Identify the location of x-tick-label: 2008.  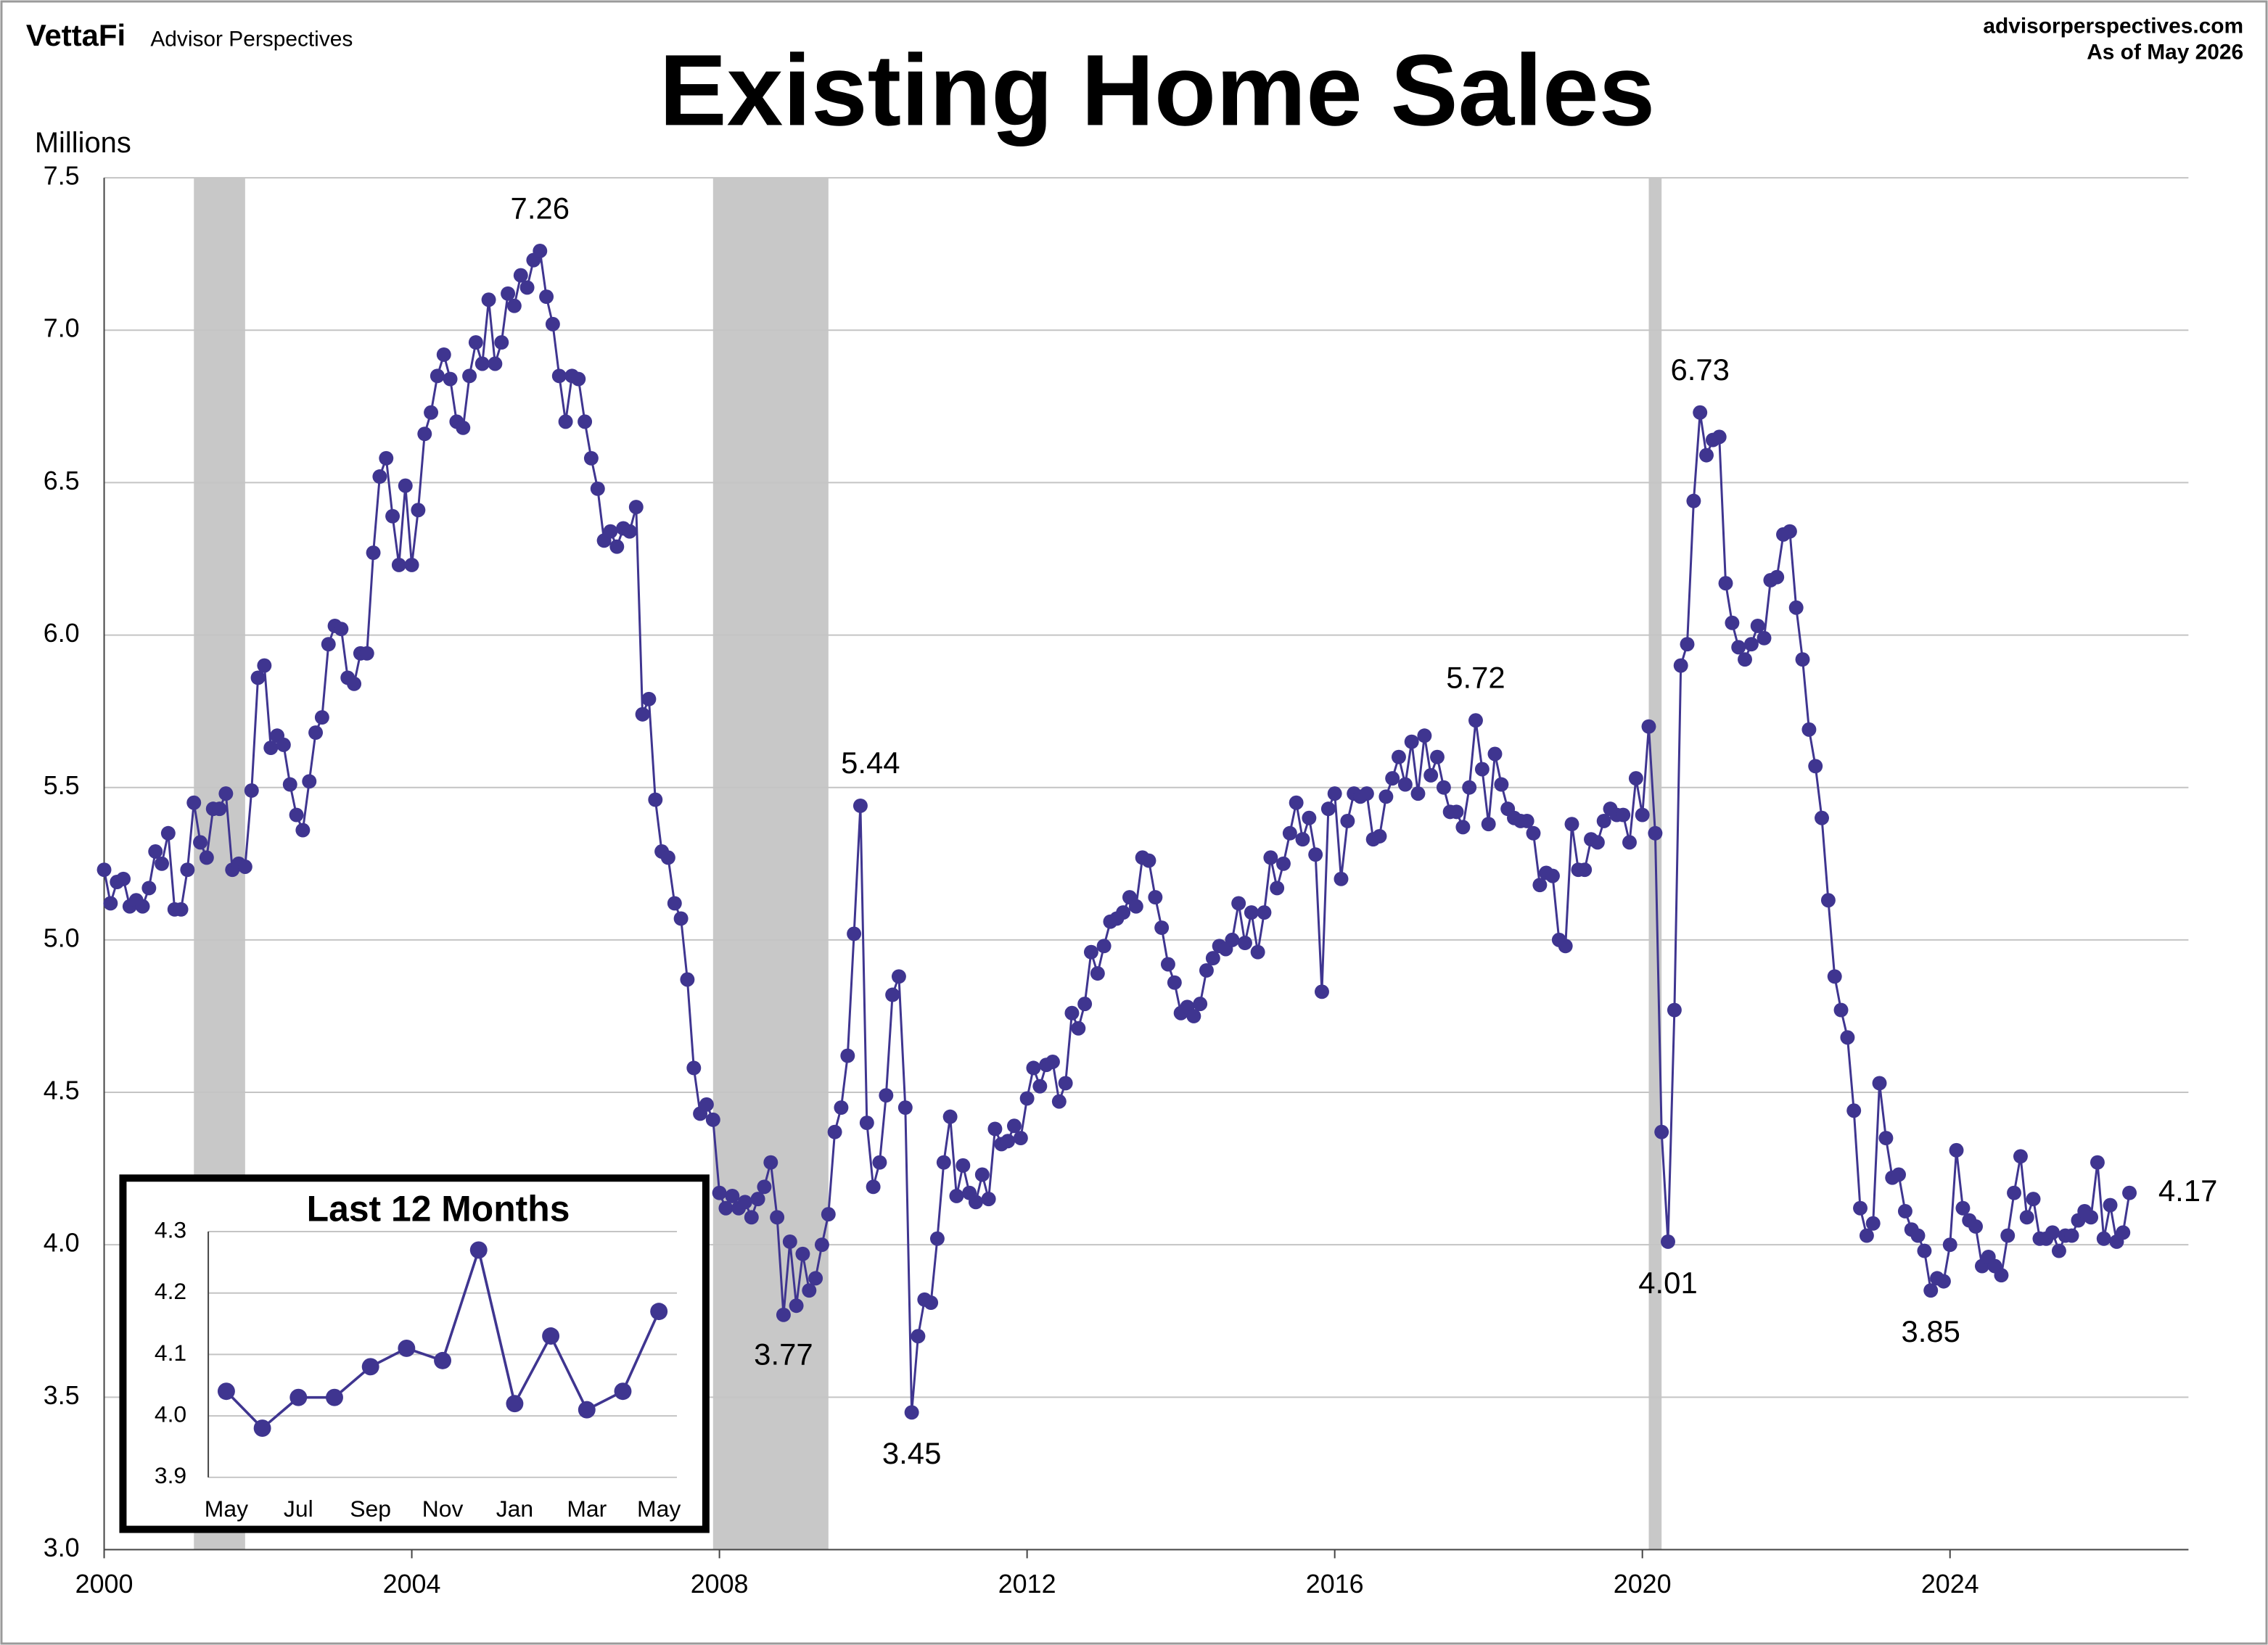
(720, 1584).